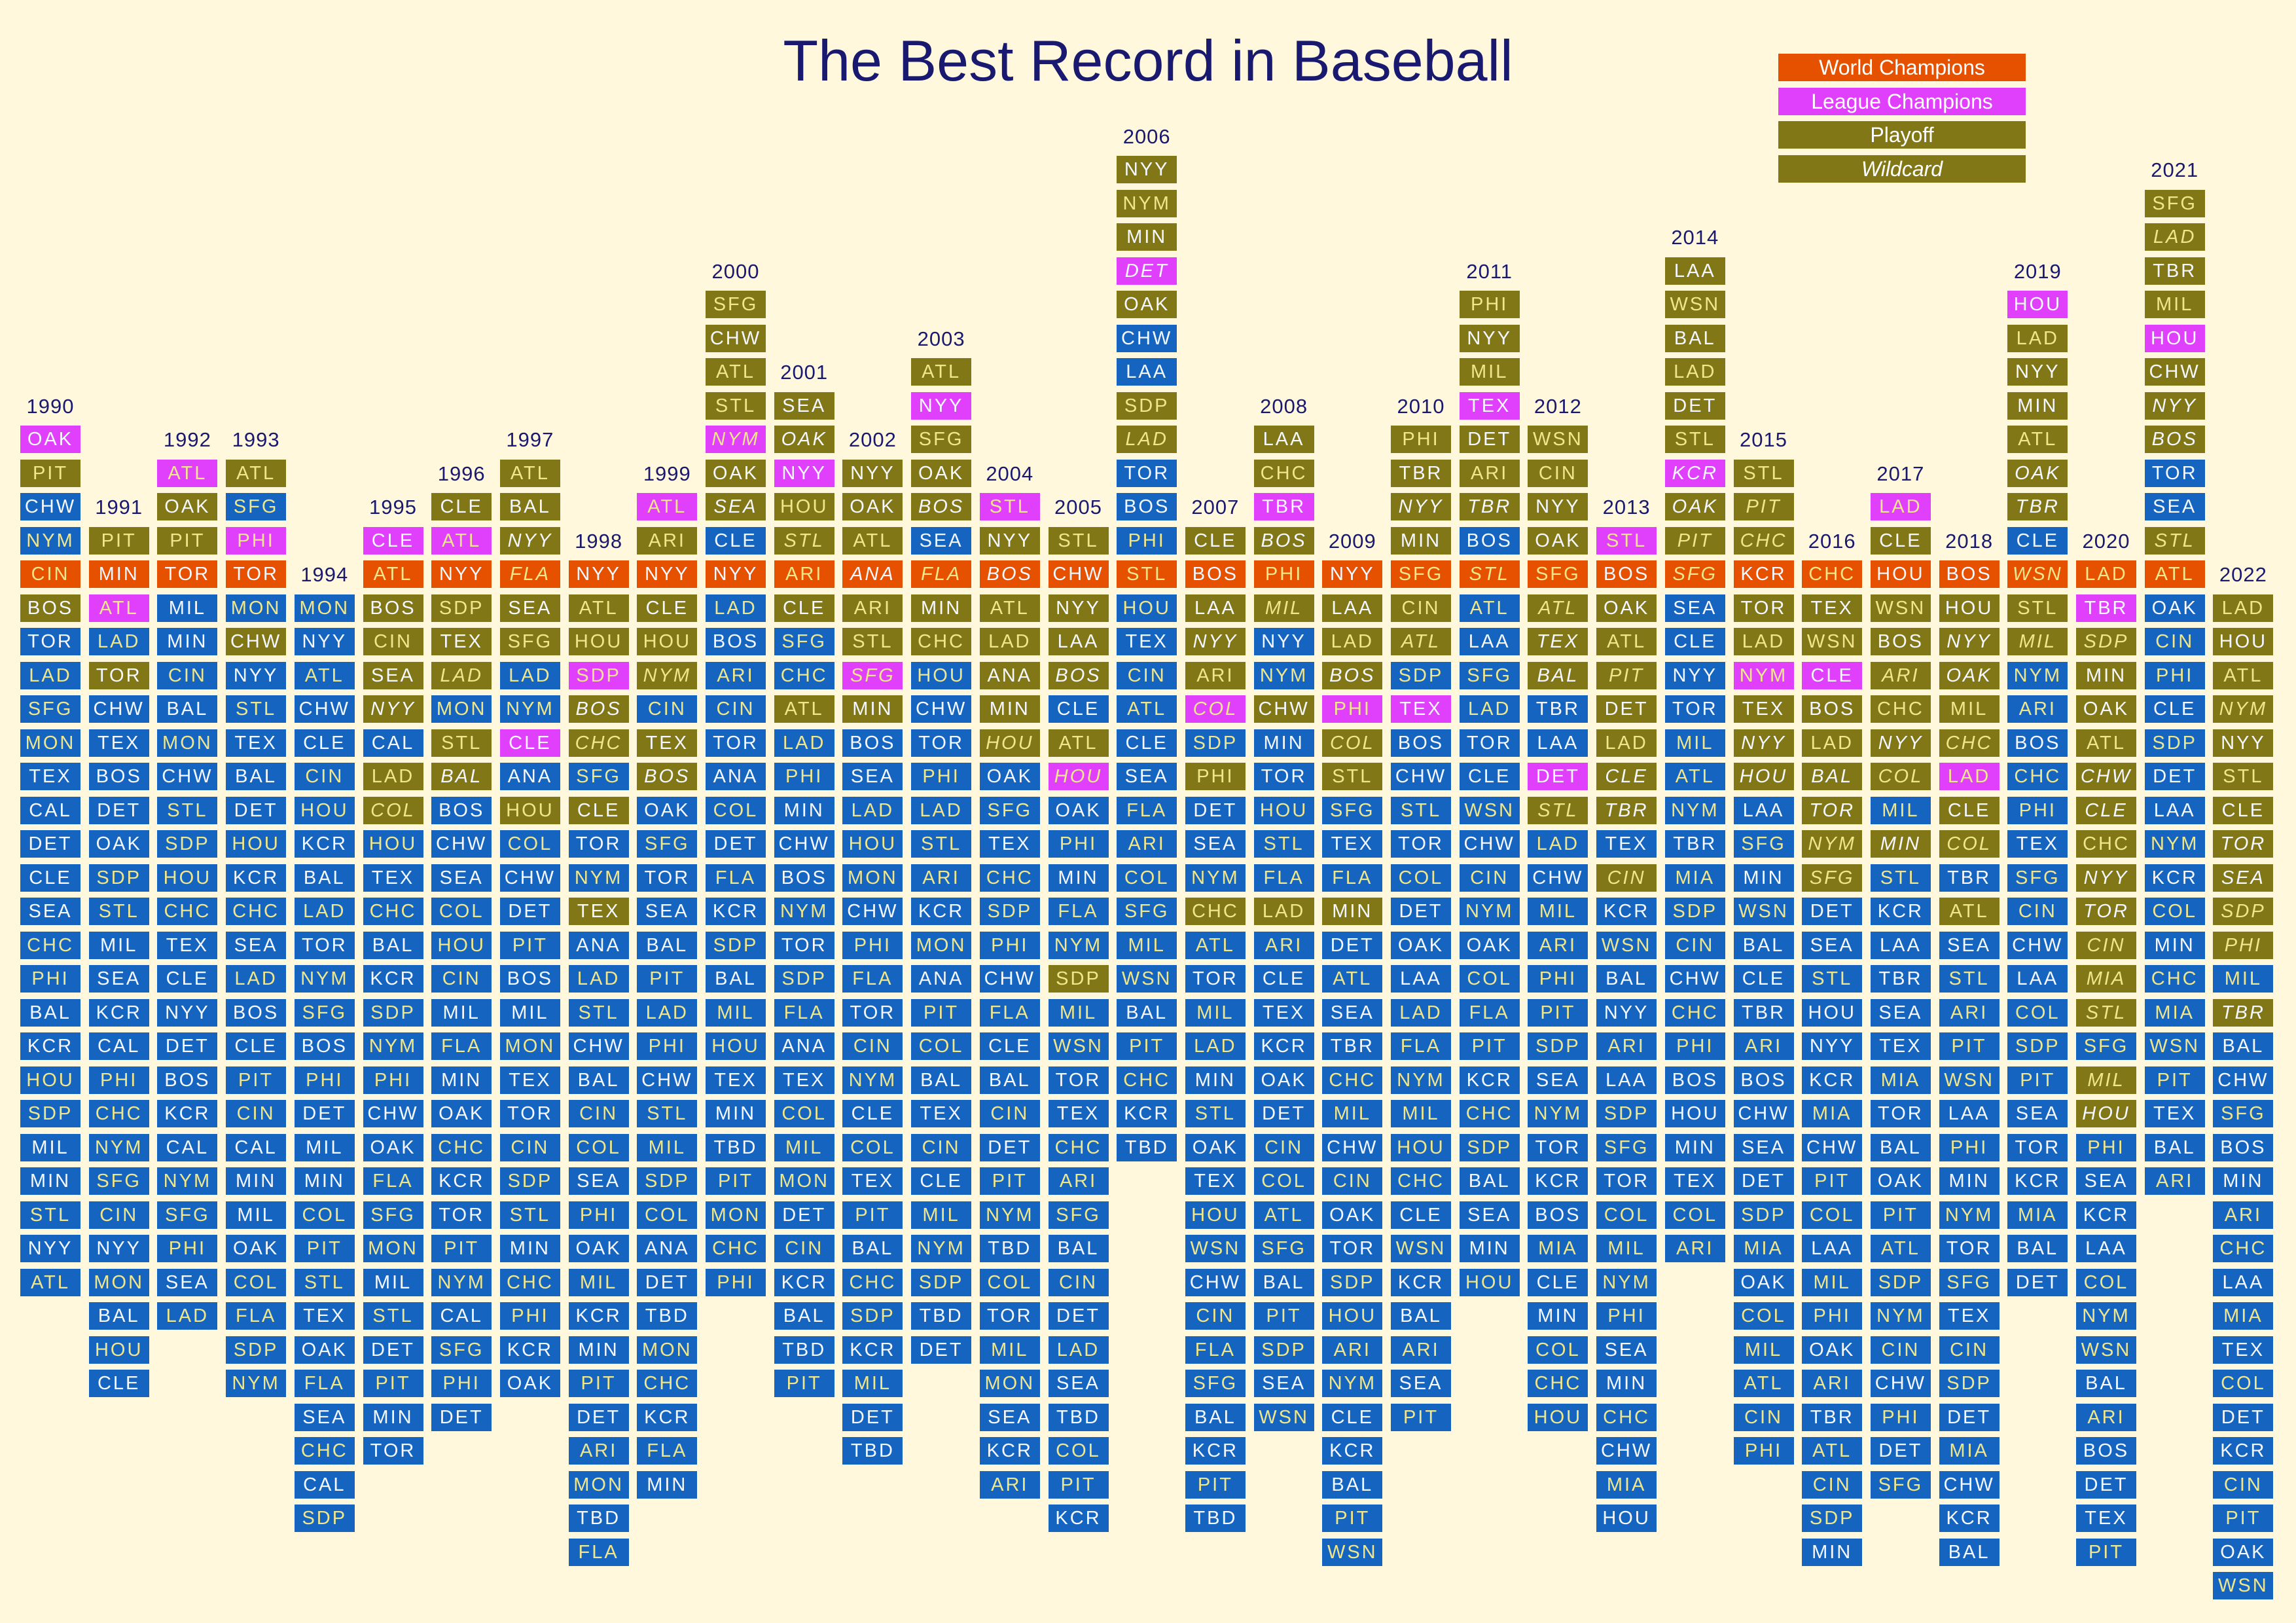 The width and height of the screenshot is (2296, 1623). I want to click on team-box-phi: PHI, so click(872, 945).